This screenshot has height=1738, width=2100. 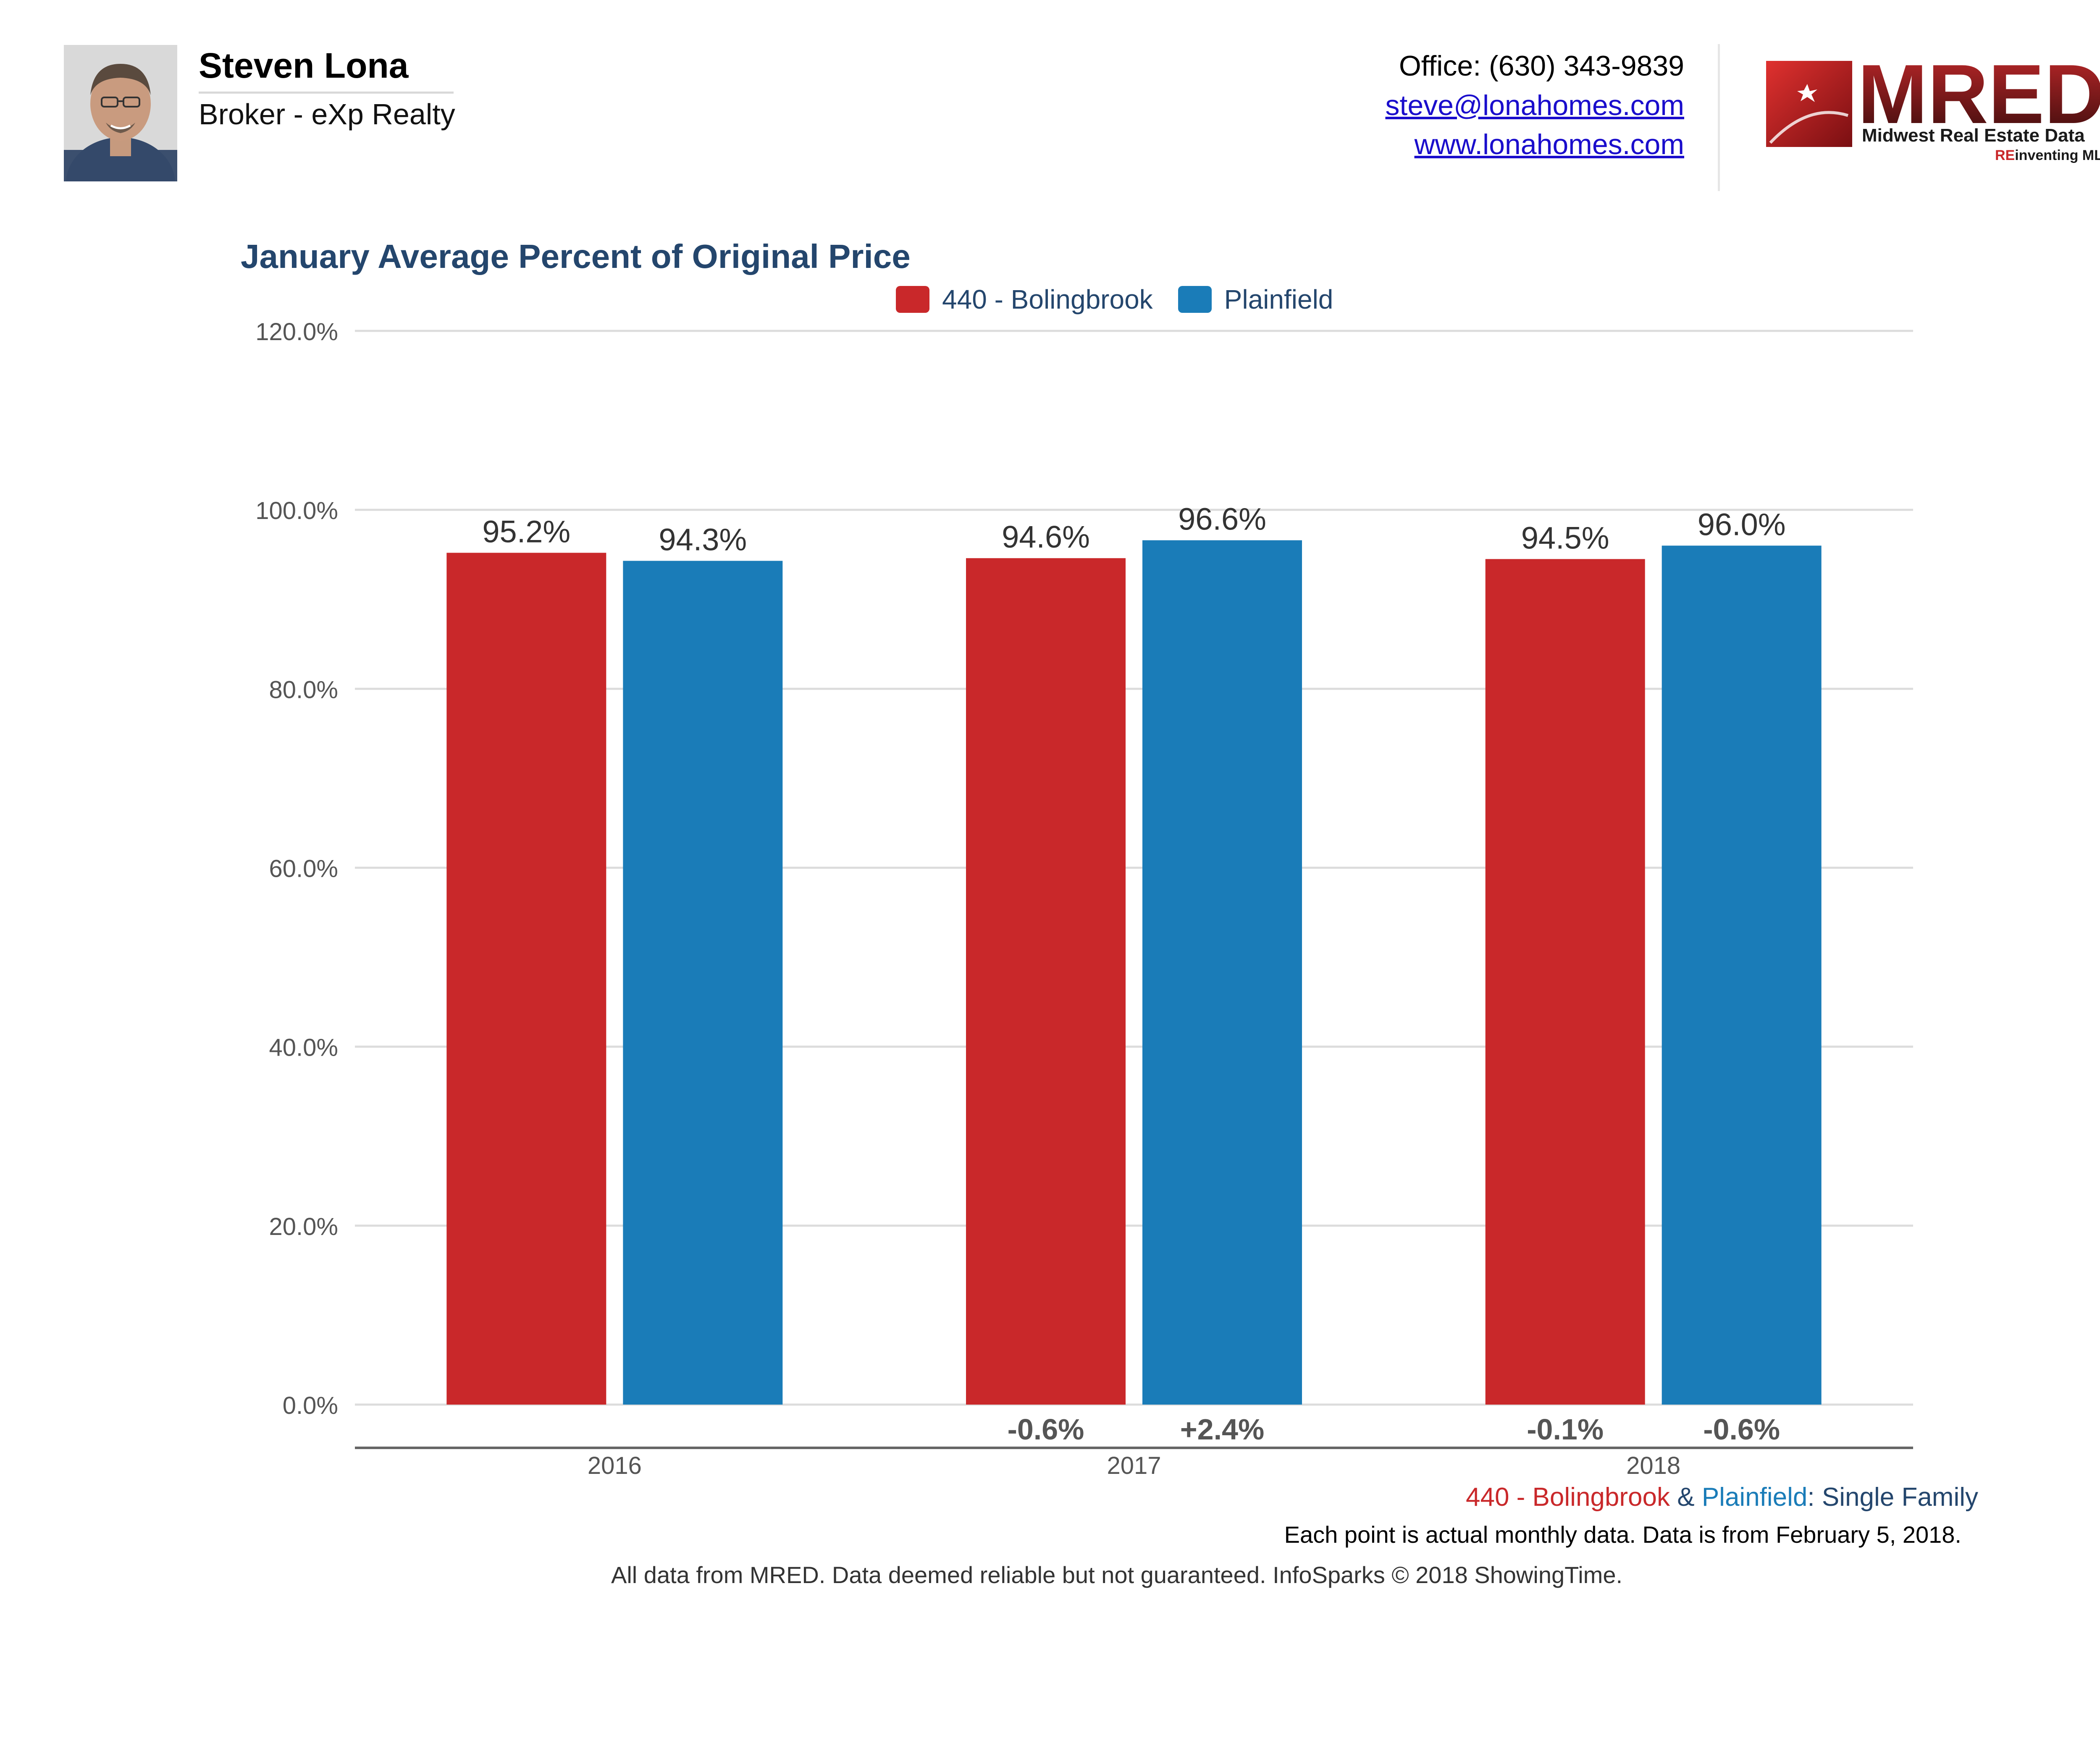 I want to click on office-phone: Office: (630) 343-9839, so click(x=1541, y=66).